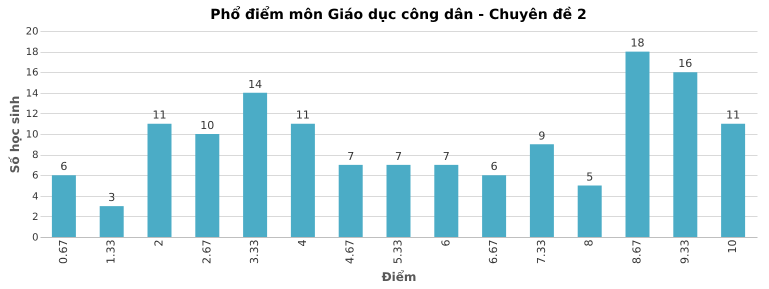 The height and width of the screenshot is (289, 769). Describe the element at coordinates (590, 177) in the screenshot. I see `data-label: 5` at that location.